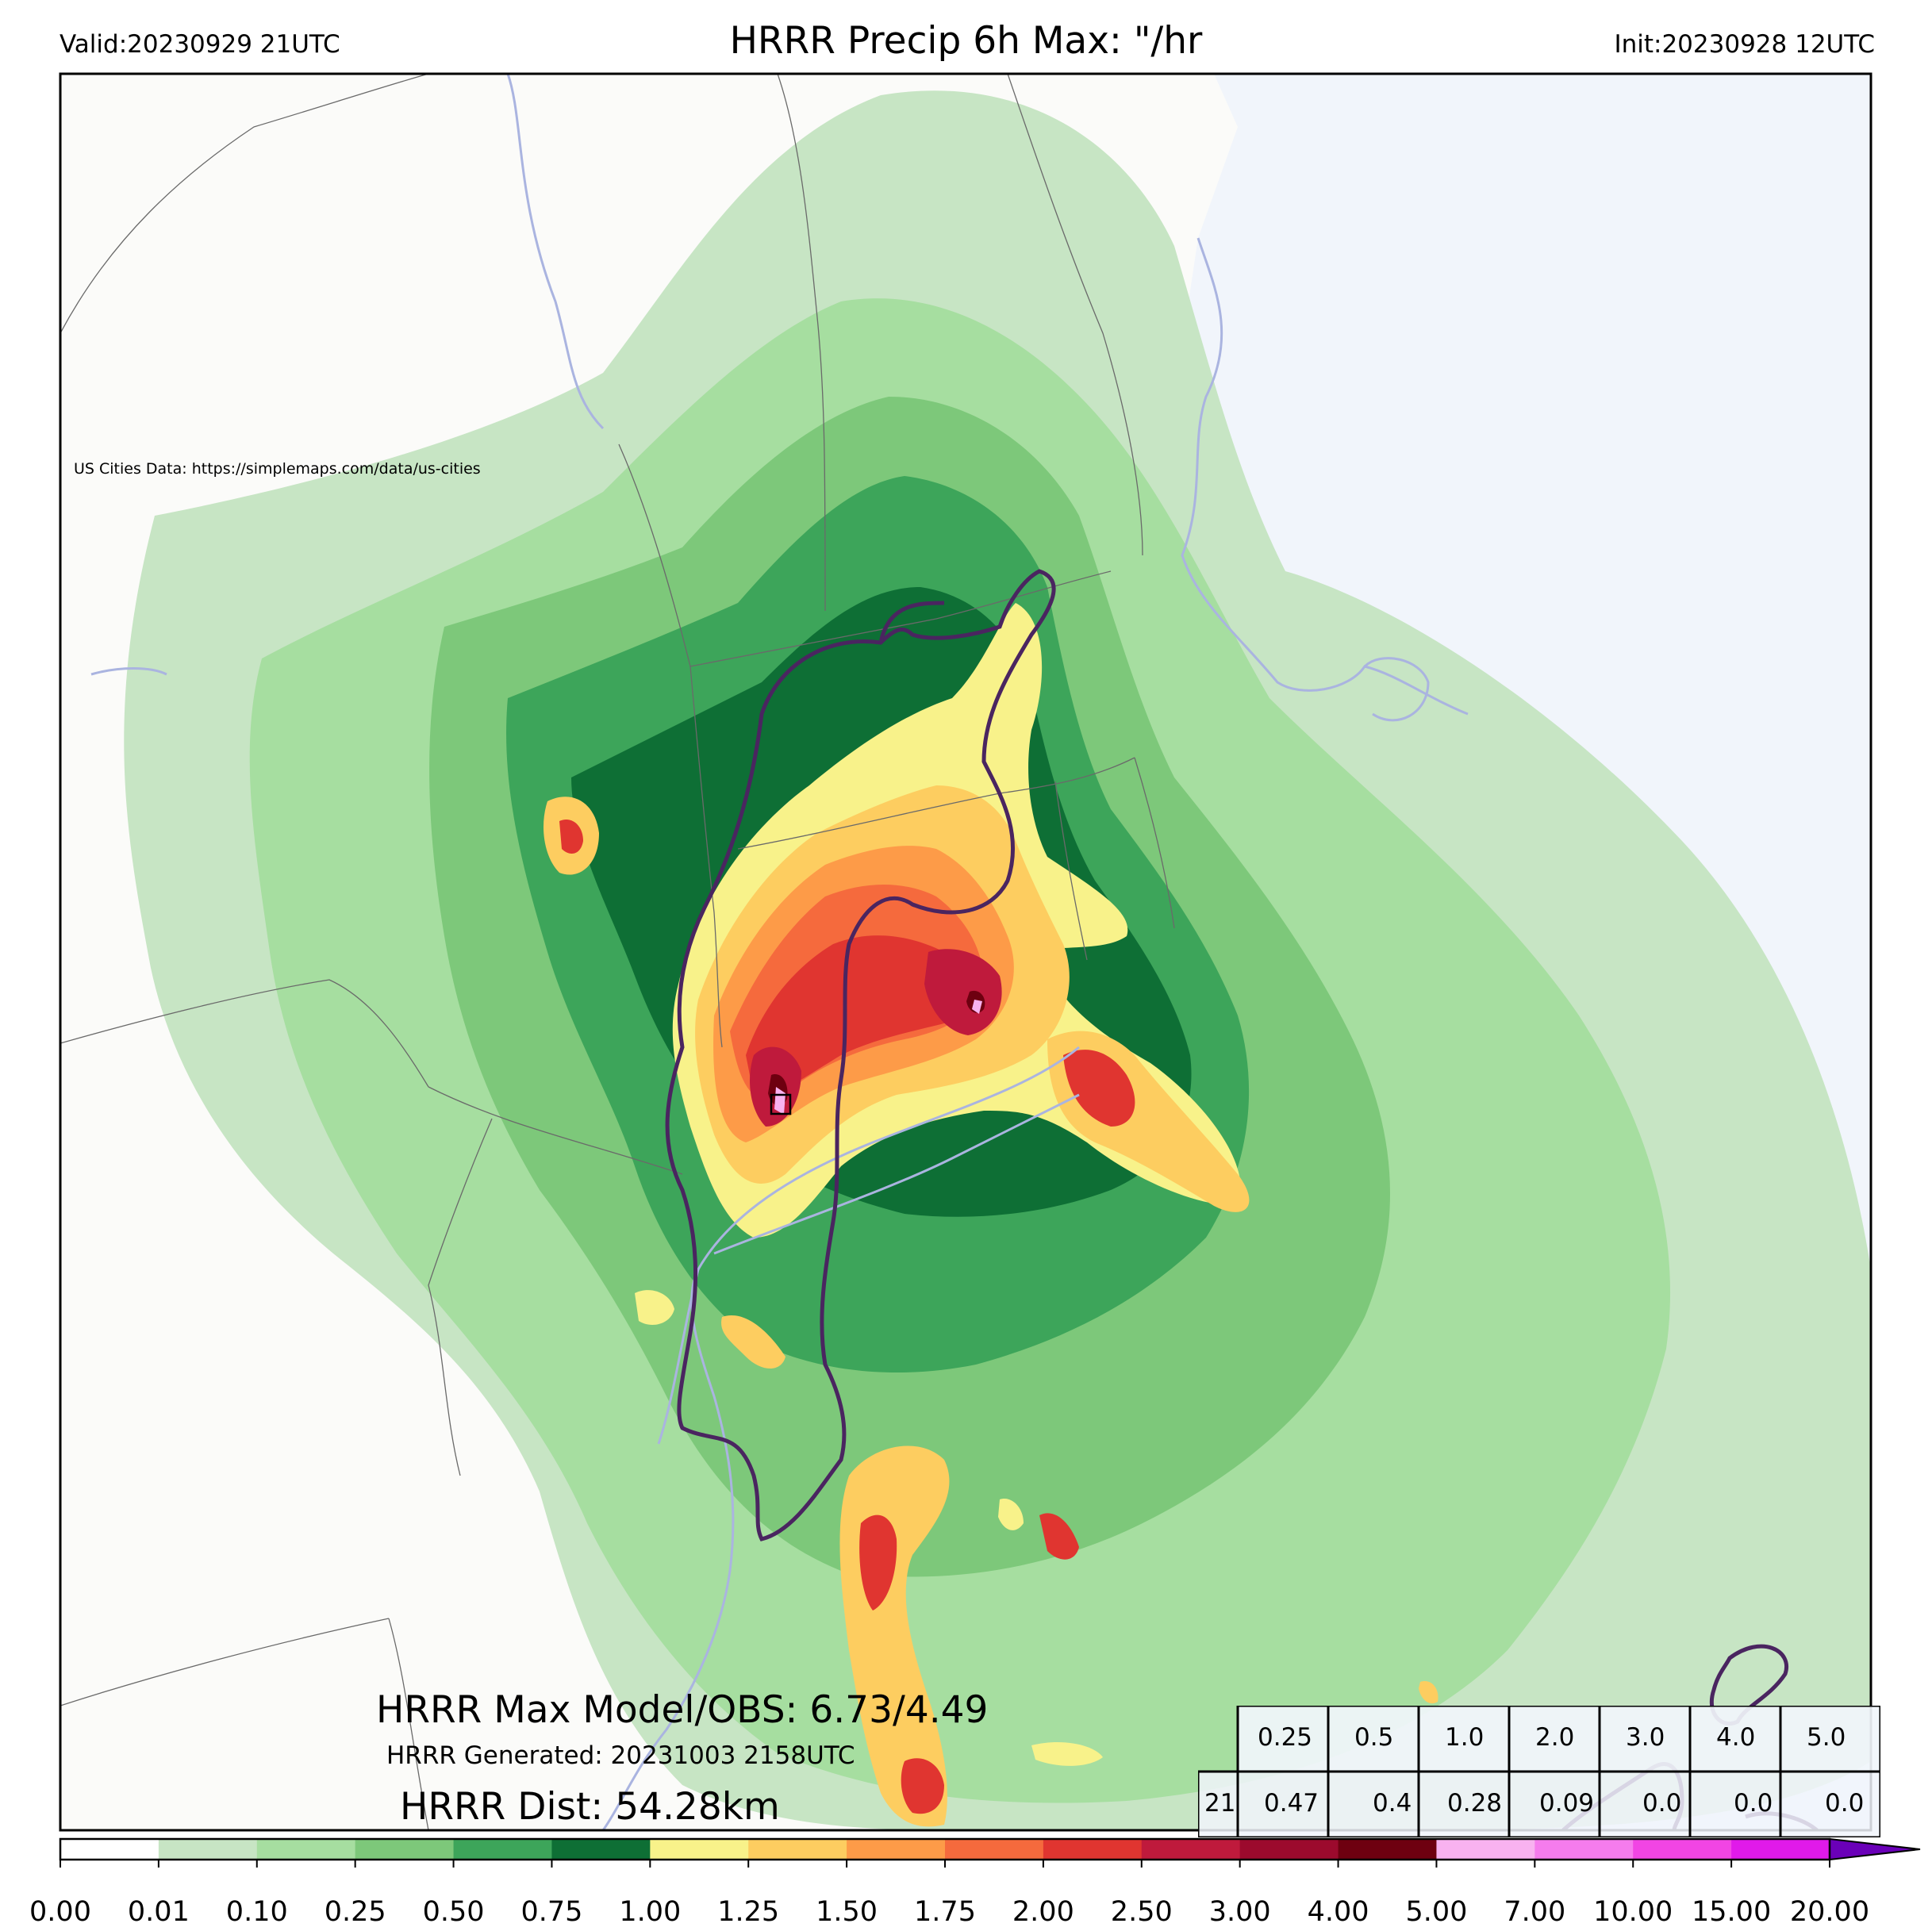 The height and width of the screenshot is (1931, 1932). I want to click on colorbar-tick-label: 20.00, so click(1830, 1912).